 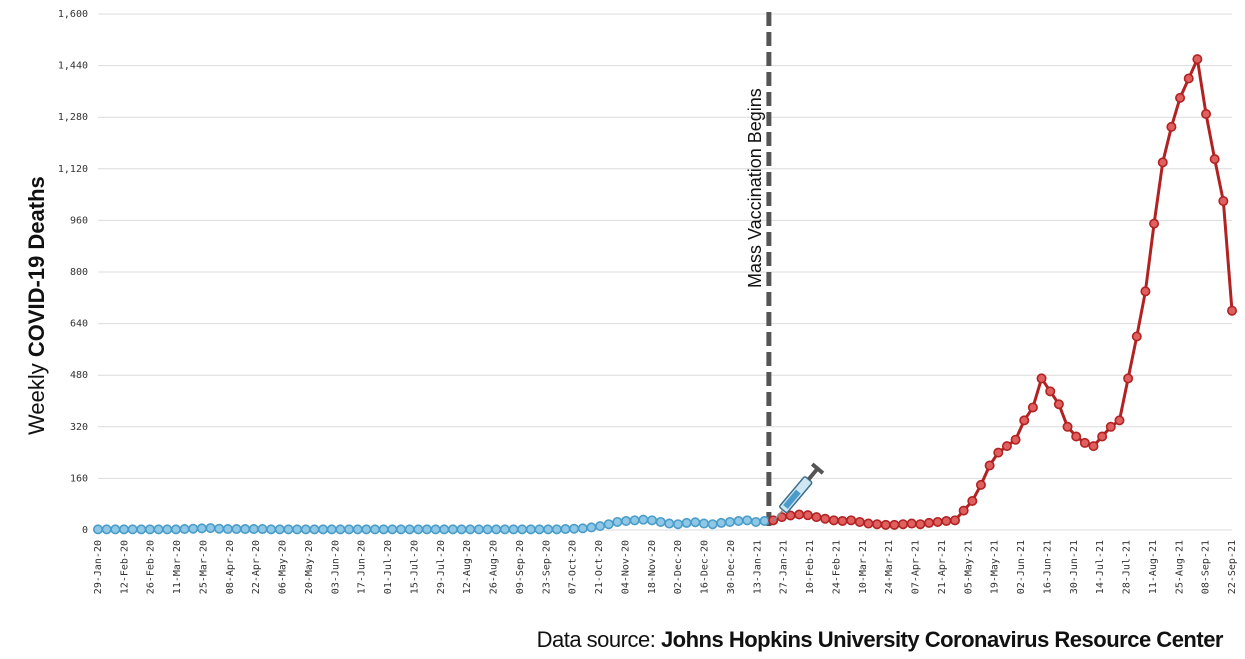 What do you see at coordinates (598, 639) in the screenshot?
I see `data-source-prefix: Data source:` at bounding box center [598, 639].